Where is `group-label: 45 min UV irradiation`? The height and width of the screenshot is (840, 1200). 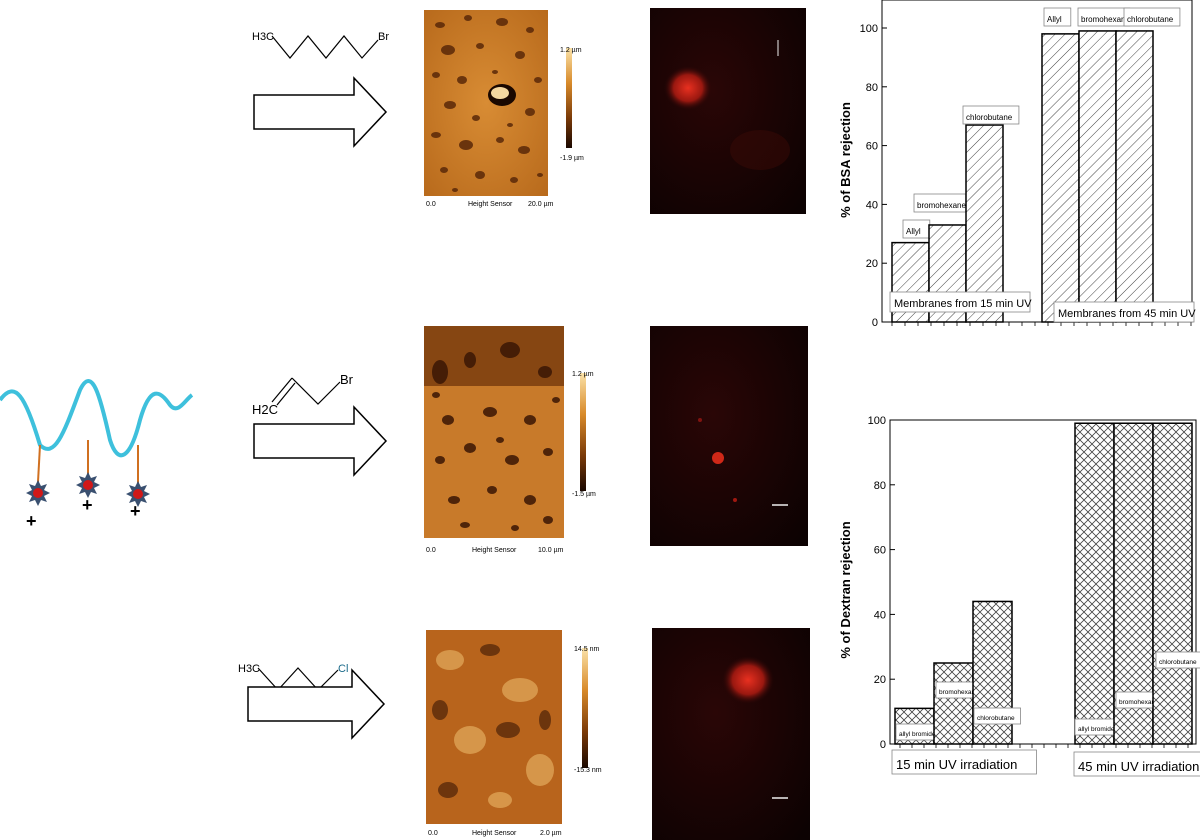
group-label: 45 min UV irradiation is located at coordinates (1138, 766).